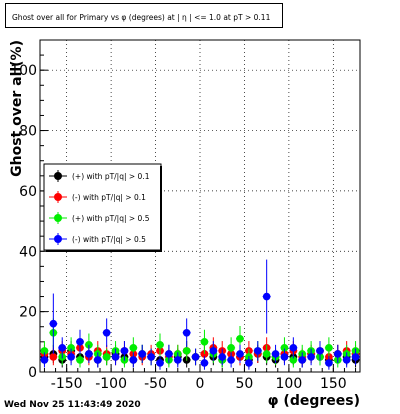 This screenshot has height=414, width=400. What do you see at coordinates (72, 405) in the screenshot?
I see `timestamp-footer: Wed Nov 25 11:43:49 2020` at bounding box center [72, 405].